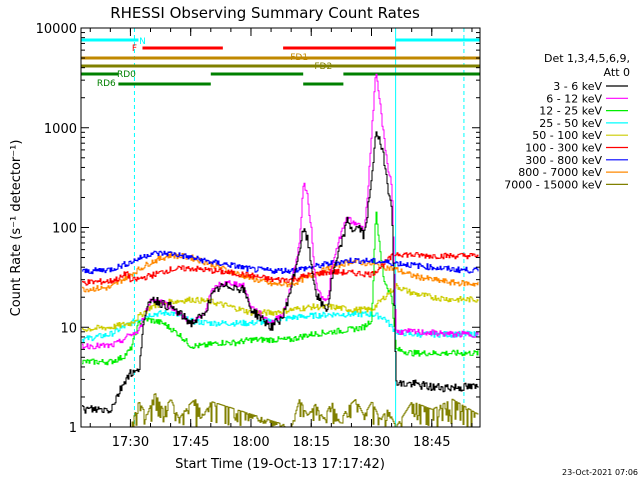 The width and height of the screenshot is (640, 484). Describe the element at coordinates (431, 442) in the screenshot. I see `x-tick-label-5: 18:45` at that location.